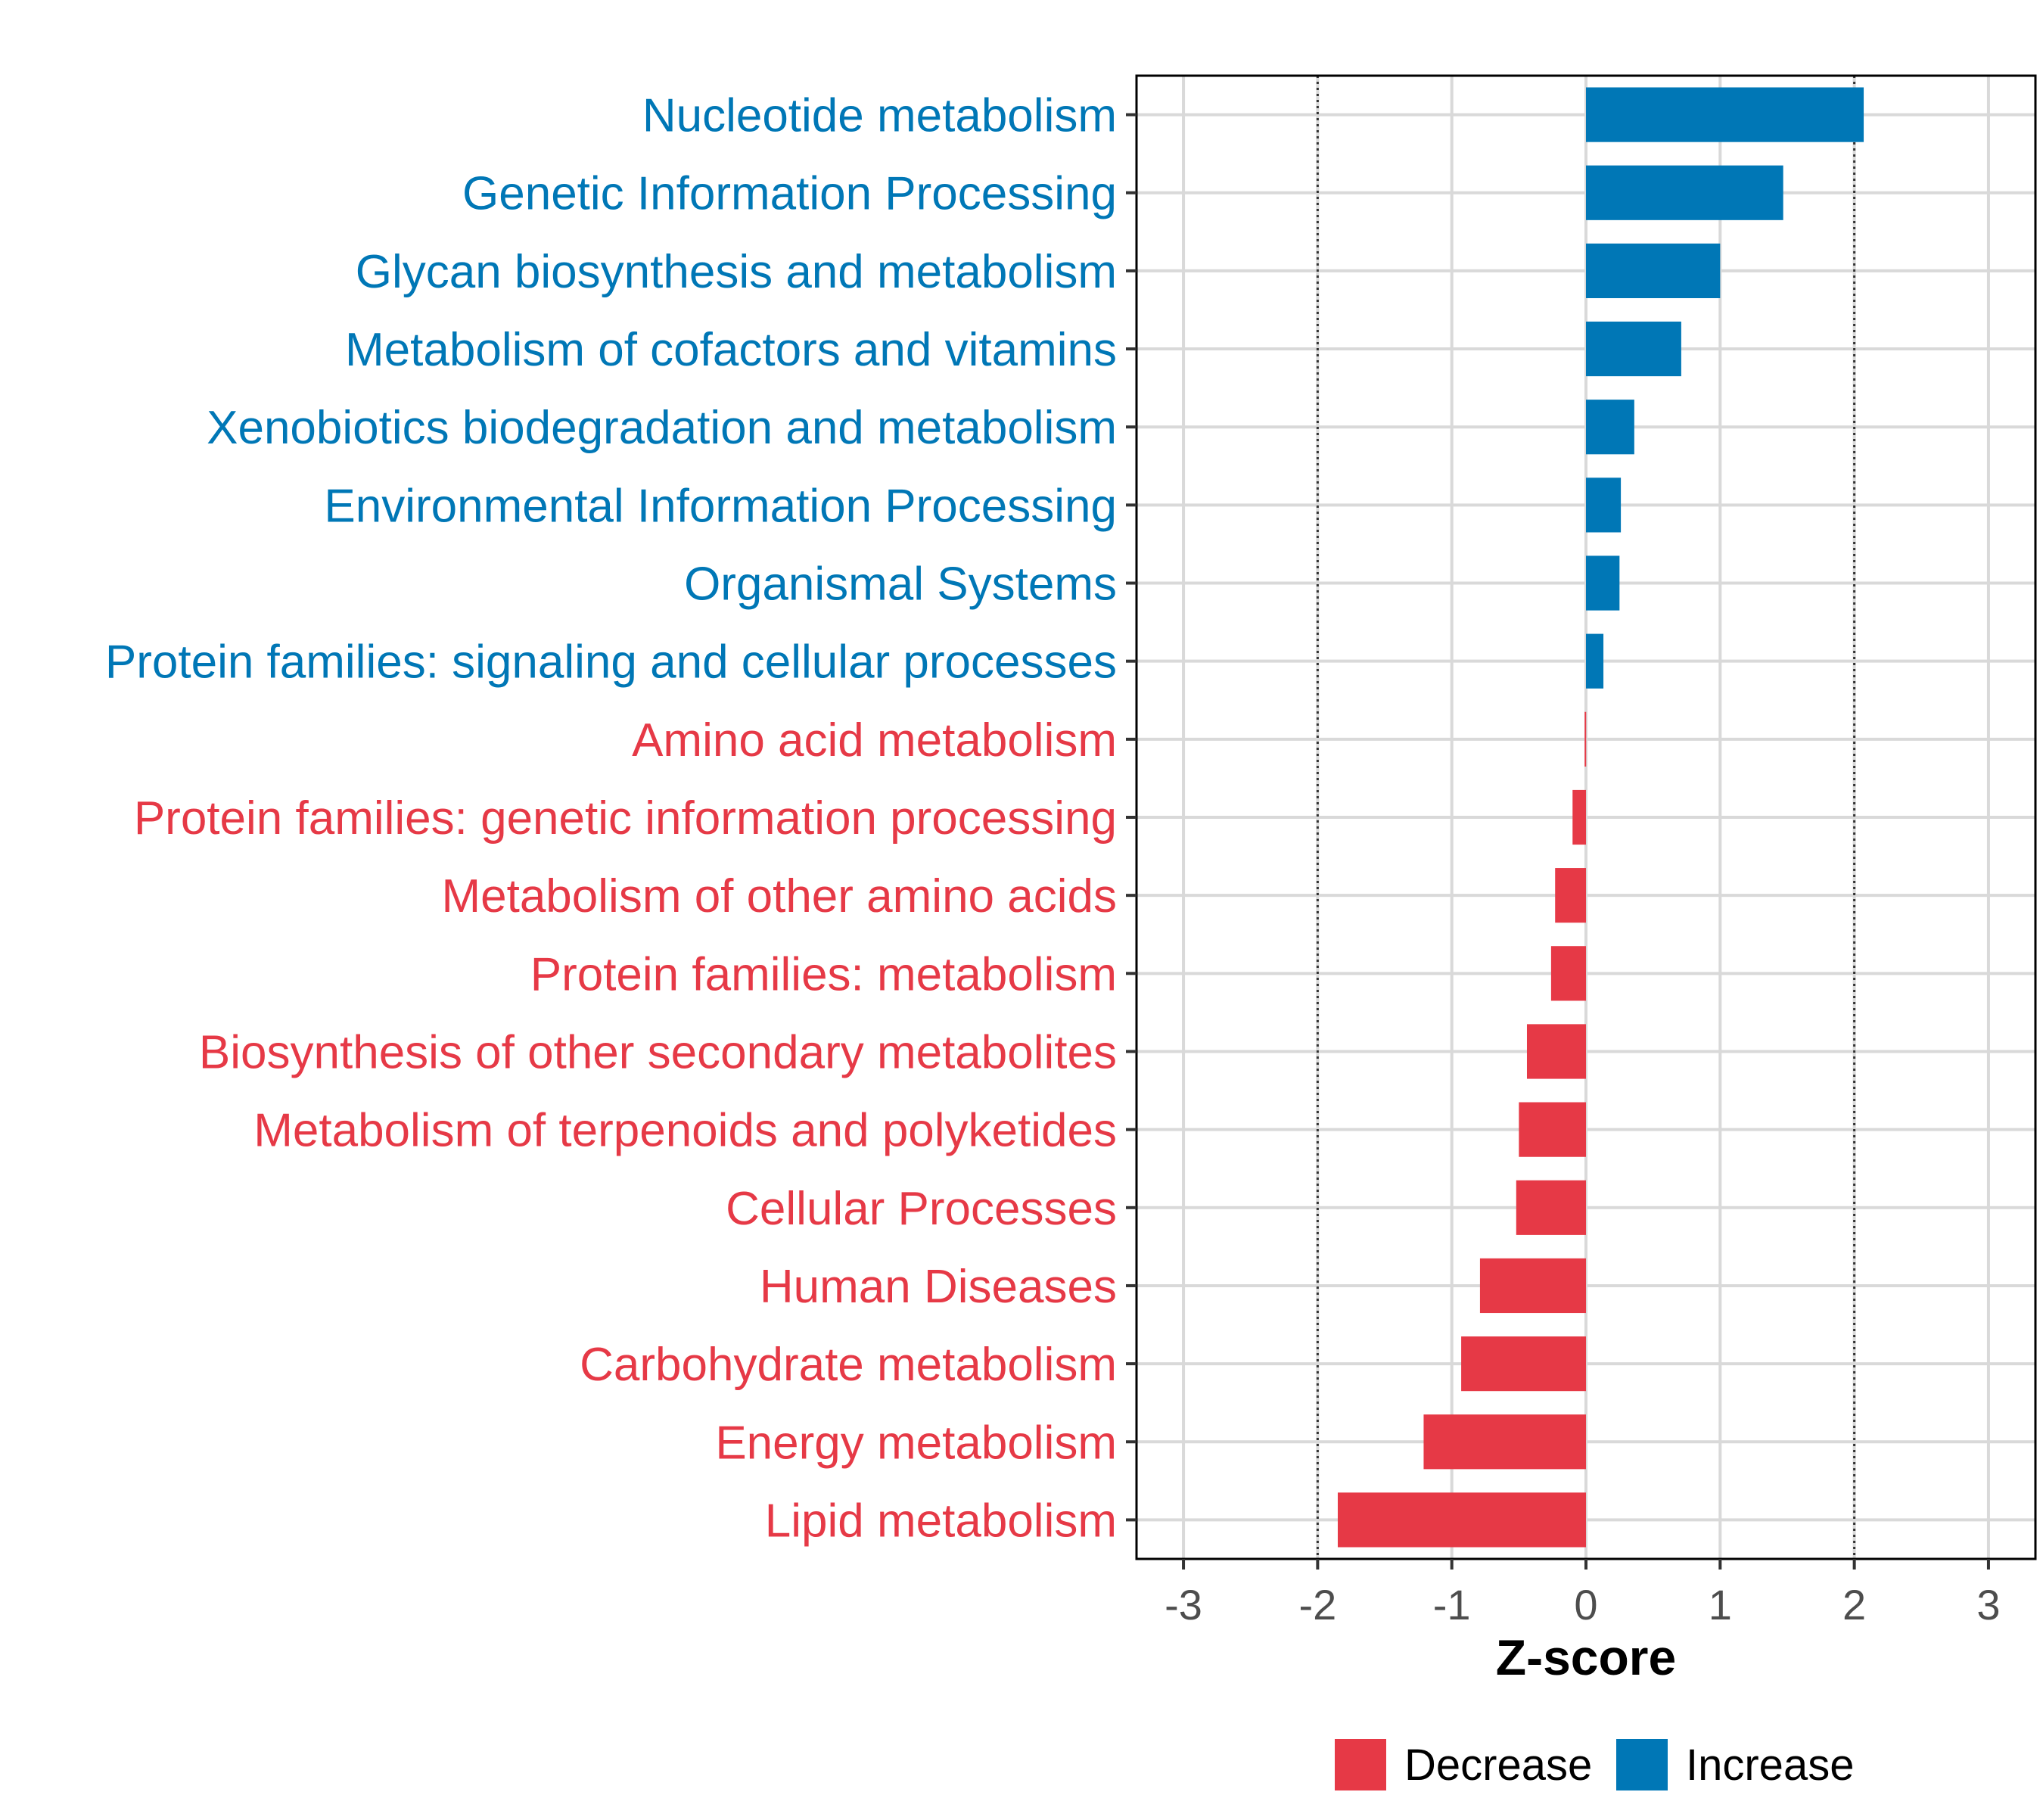  I want to click on category-label: Metabolism of terpenoids and polyketides, so click(685, 1131).